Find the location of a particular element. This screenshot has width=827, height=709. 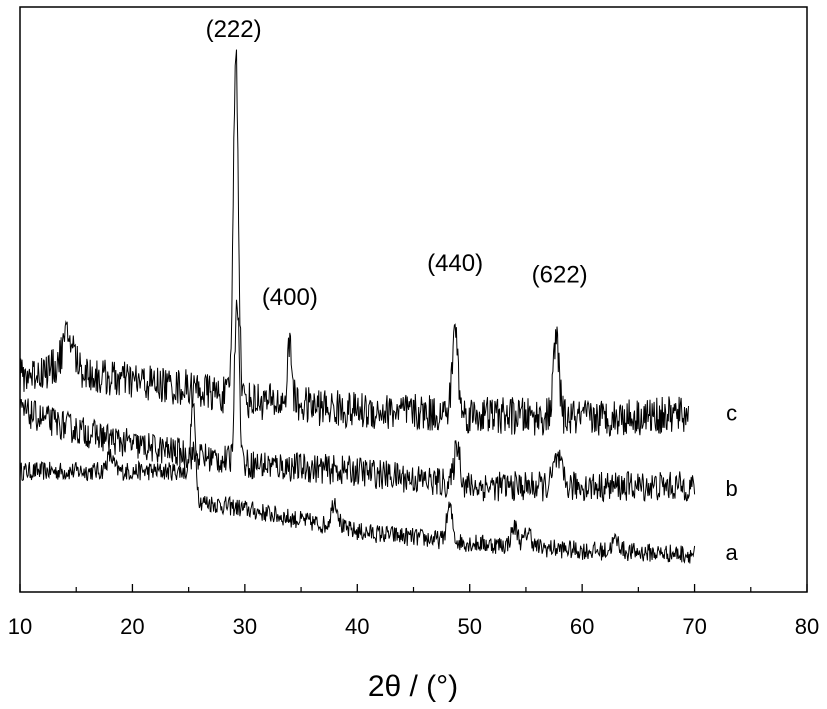

peak-label: (400) is located at coordinates (290, 297).